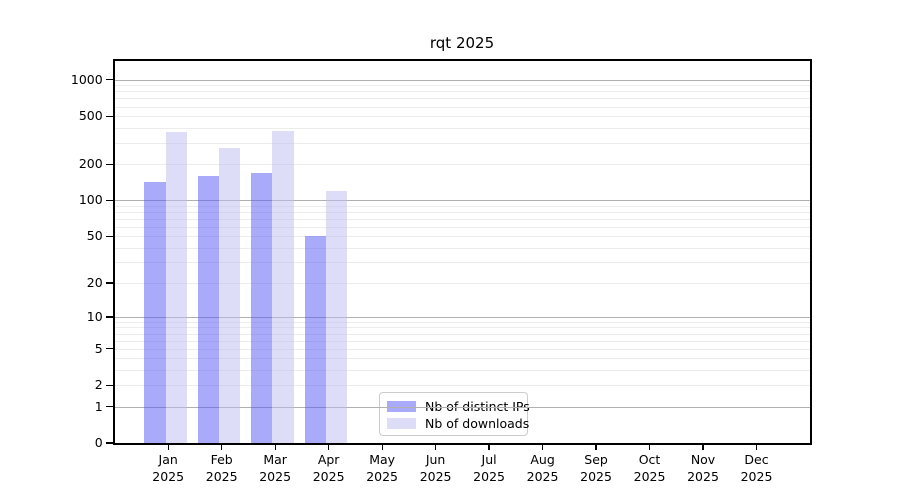 This screenshot has height=500, width=900. What do you see at coordinates (98, 385) in the screenshot?
I see `y-tick-label: 2` at bounding box center [98, 385].